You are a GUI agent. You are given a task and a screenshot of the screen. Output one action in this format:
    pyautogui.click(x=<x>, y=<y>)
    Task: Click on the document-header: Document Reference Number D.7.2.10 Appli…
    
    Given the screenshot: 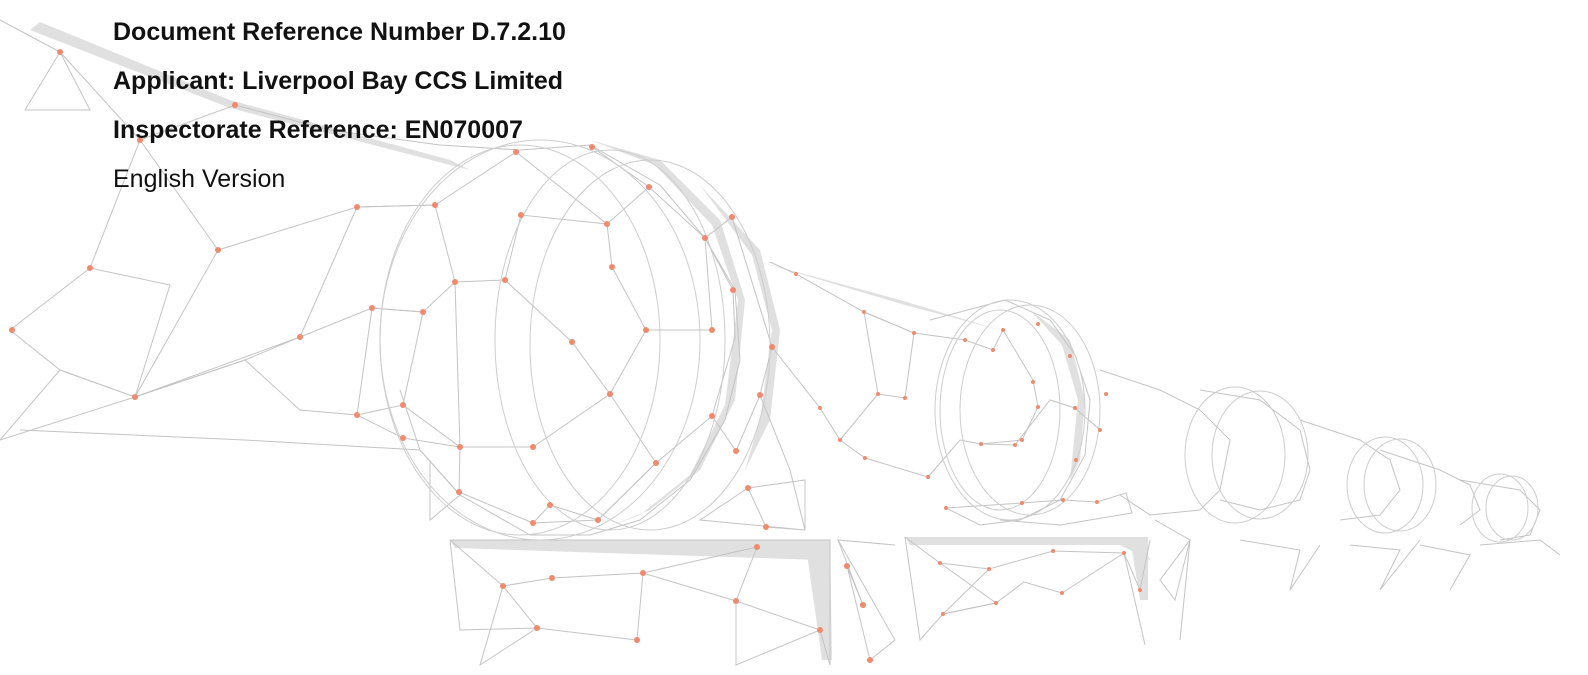 What is the action you would take?
    pyautogui.click(x=339, y=112)
    